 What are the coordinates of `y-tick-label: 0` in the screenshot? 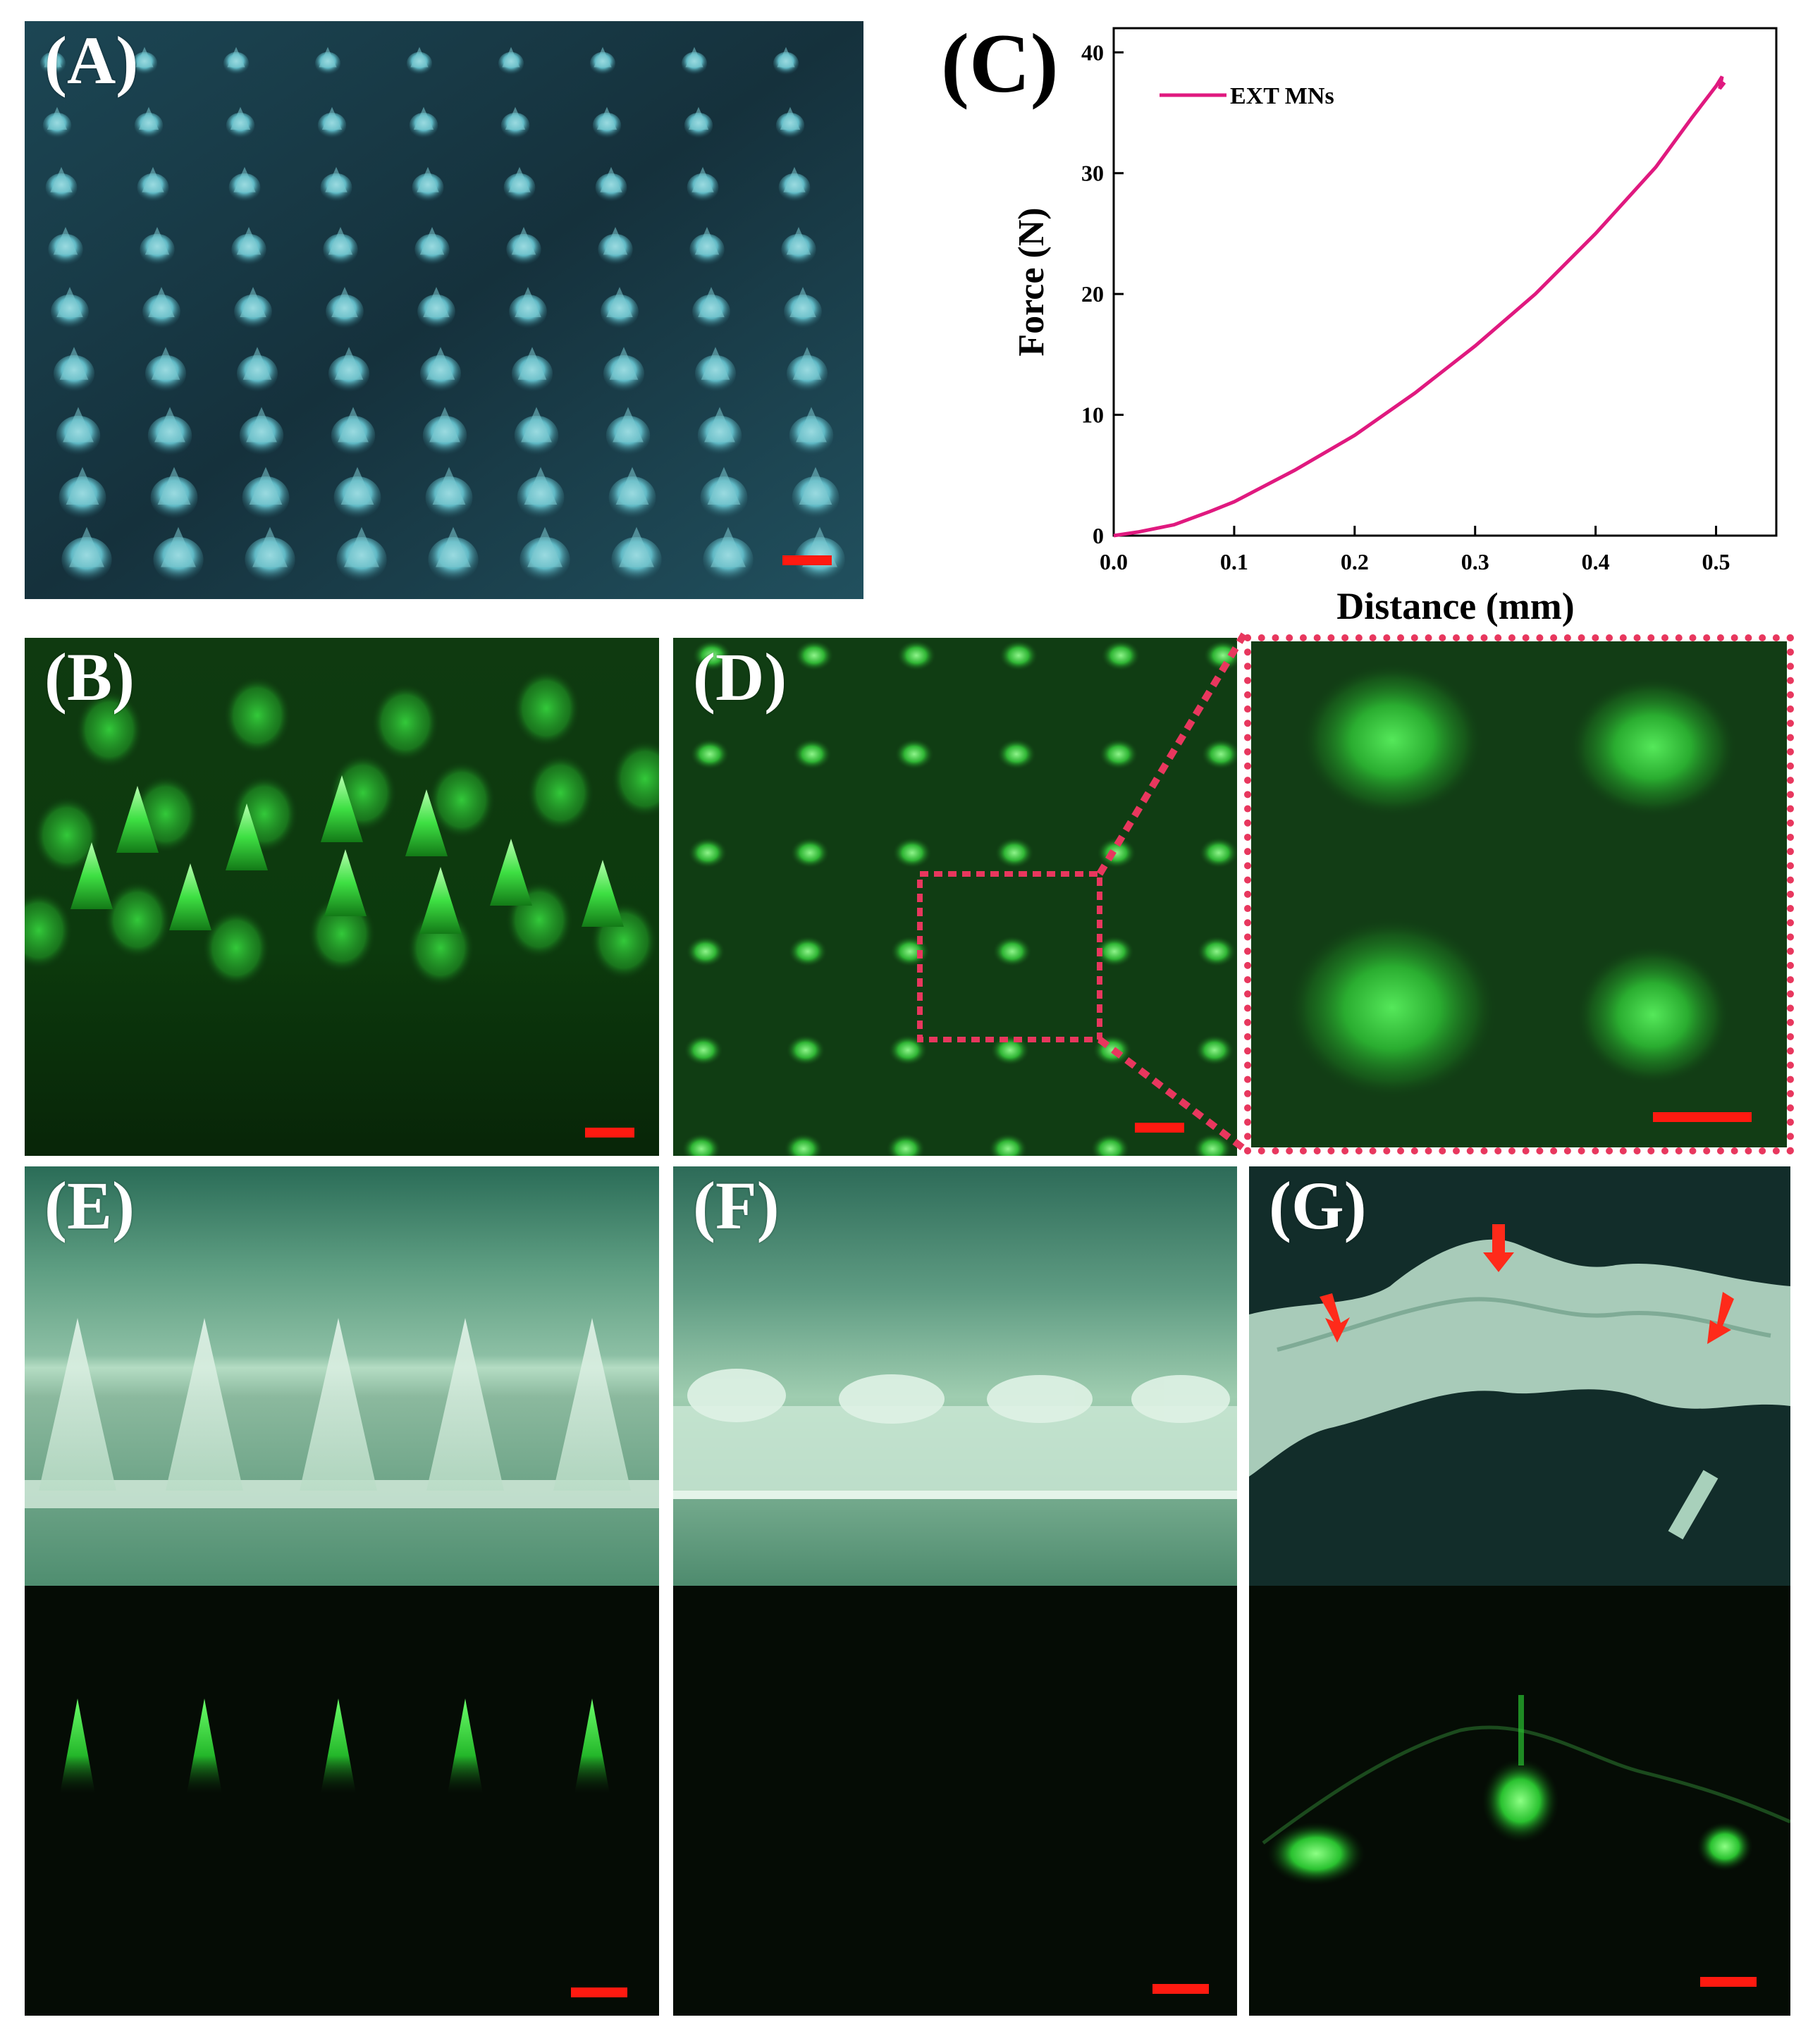 It's located at (1098, 535).